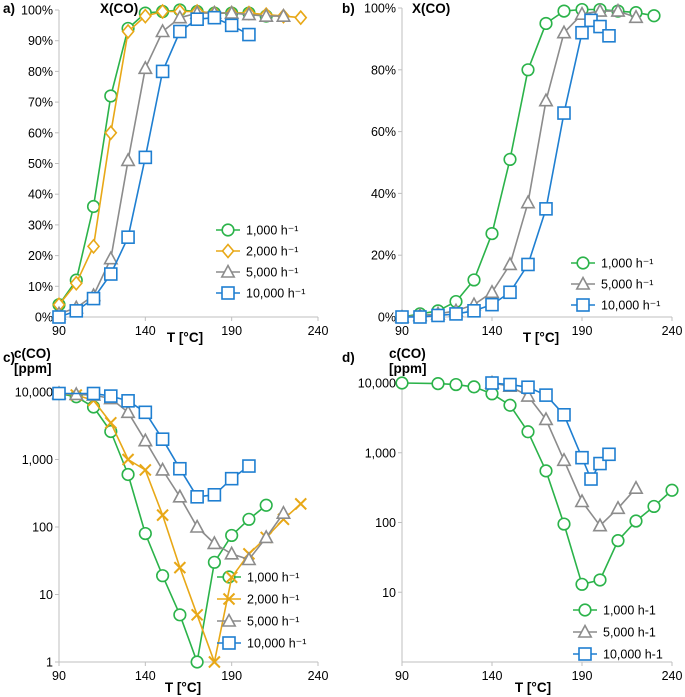 Image resolution: width=685 pixels, height=697 pixels. I want to click on y-tick-label: 10%, so click(40, 287).